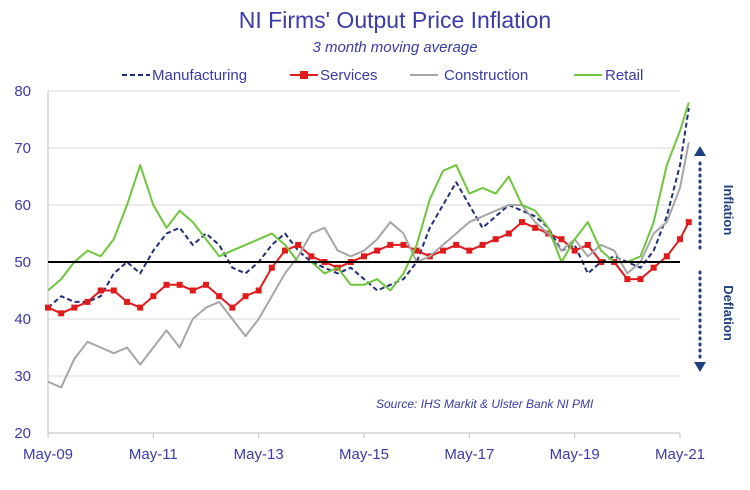 The width and height of the screenshot is (750, 490). Describe the element at coordinates (700, 151) in the screenshot. I see `inflation-arrow-head` at that location.